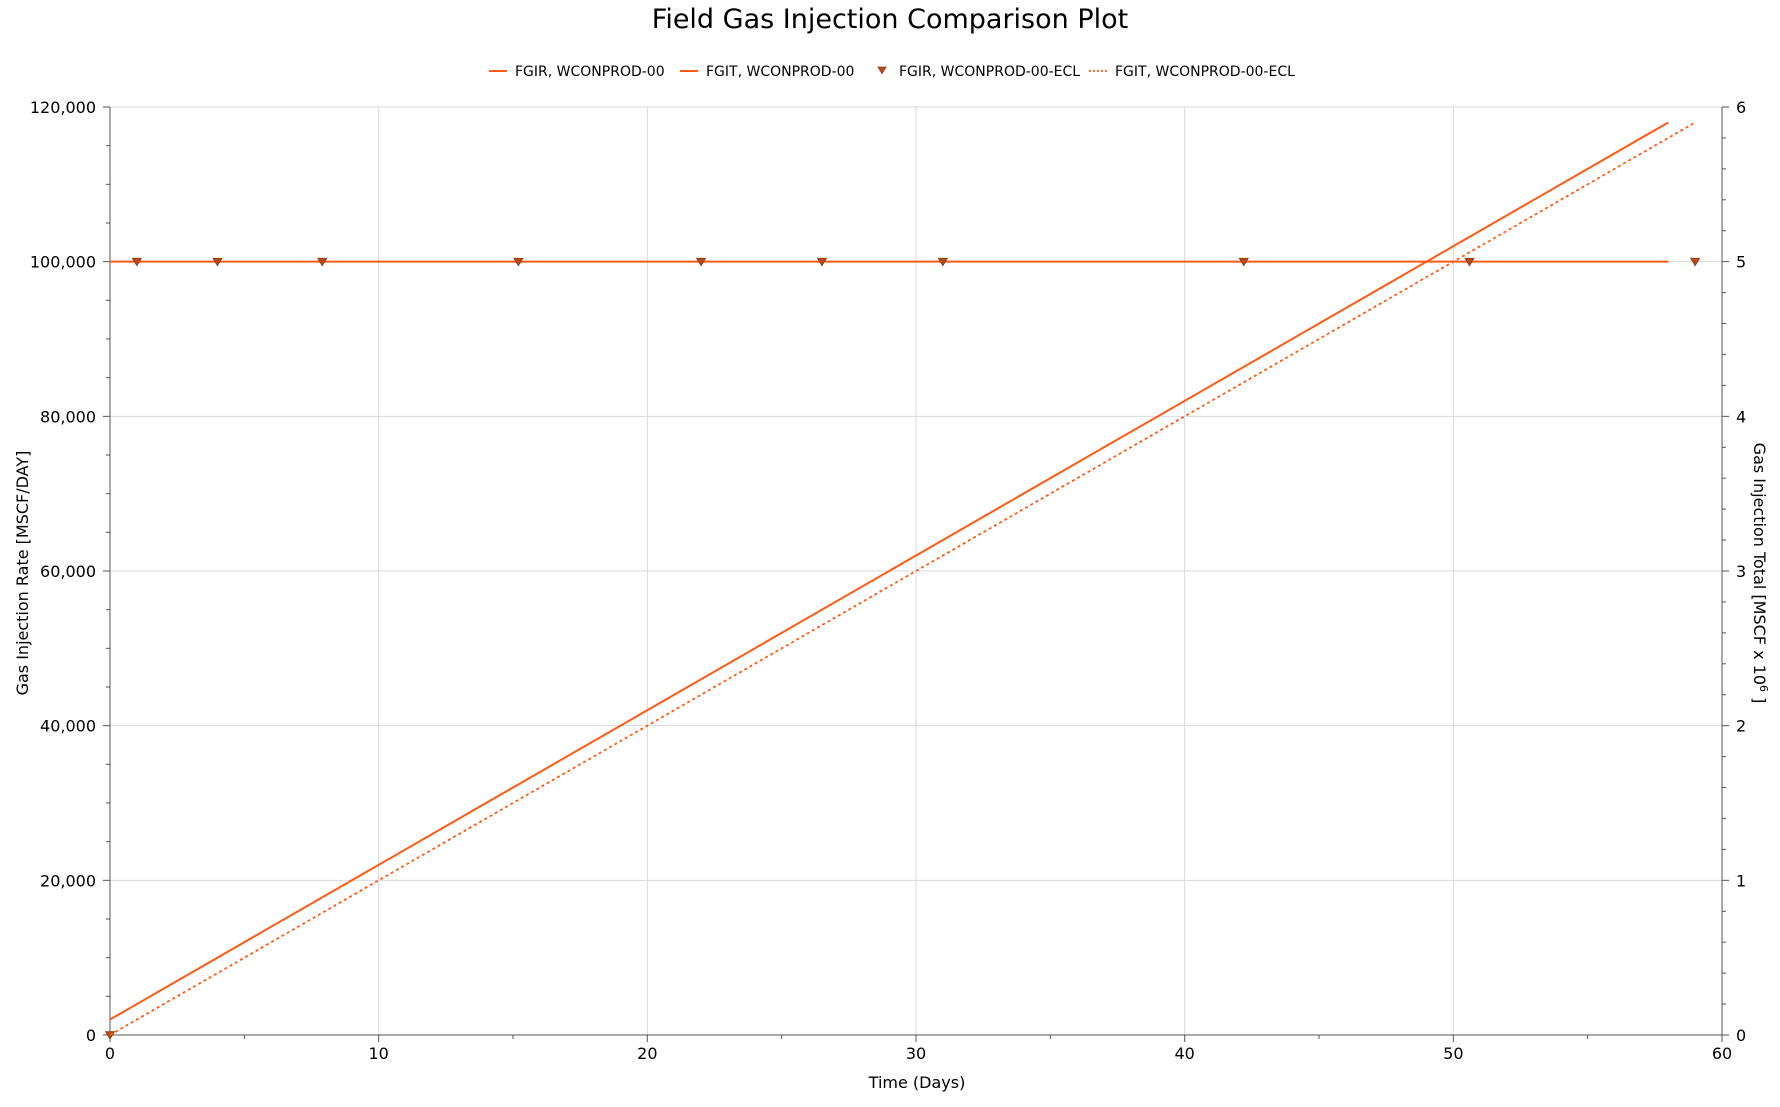 This screenshot has height=1107, width=1780. I want to click on y2-axis-label: Gas Injection Total [MSCF x 106 ], so click(1760, 573).